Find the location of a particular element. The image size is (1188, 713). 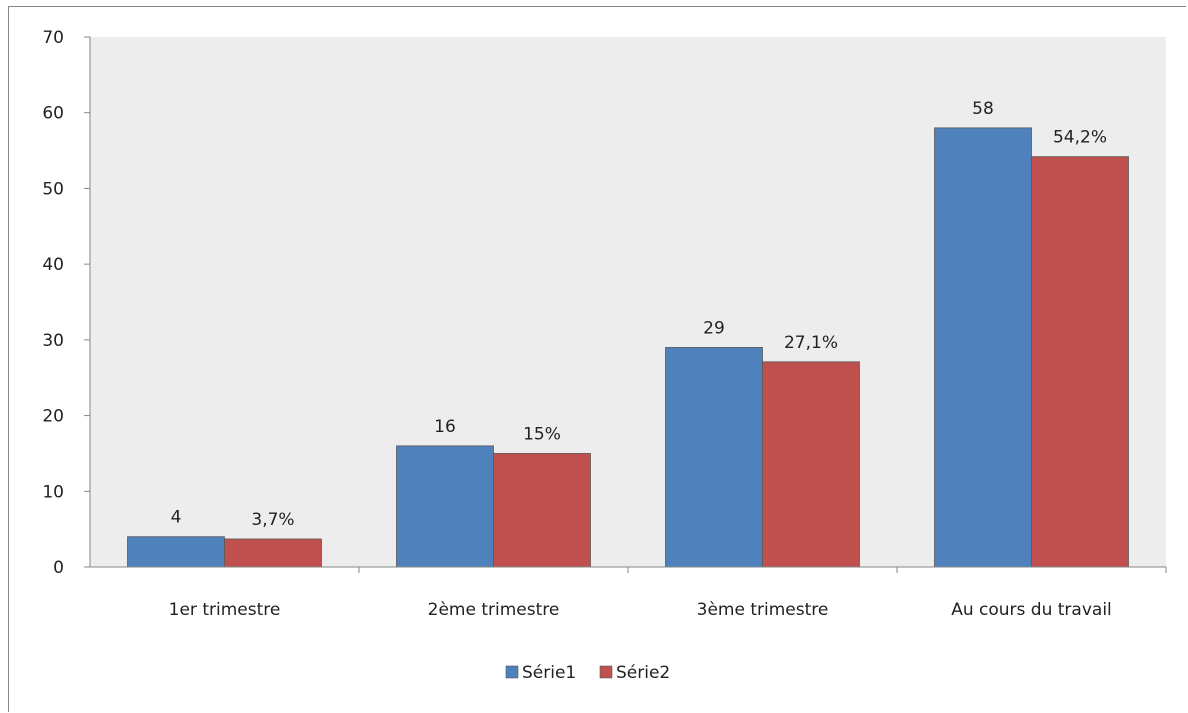

data-label: 54,2% is located at coordinates (1080, 138).